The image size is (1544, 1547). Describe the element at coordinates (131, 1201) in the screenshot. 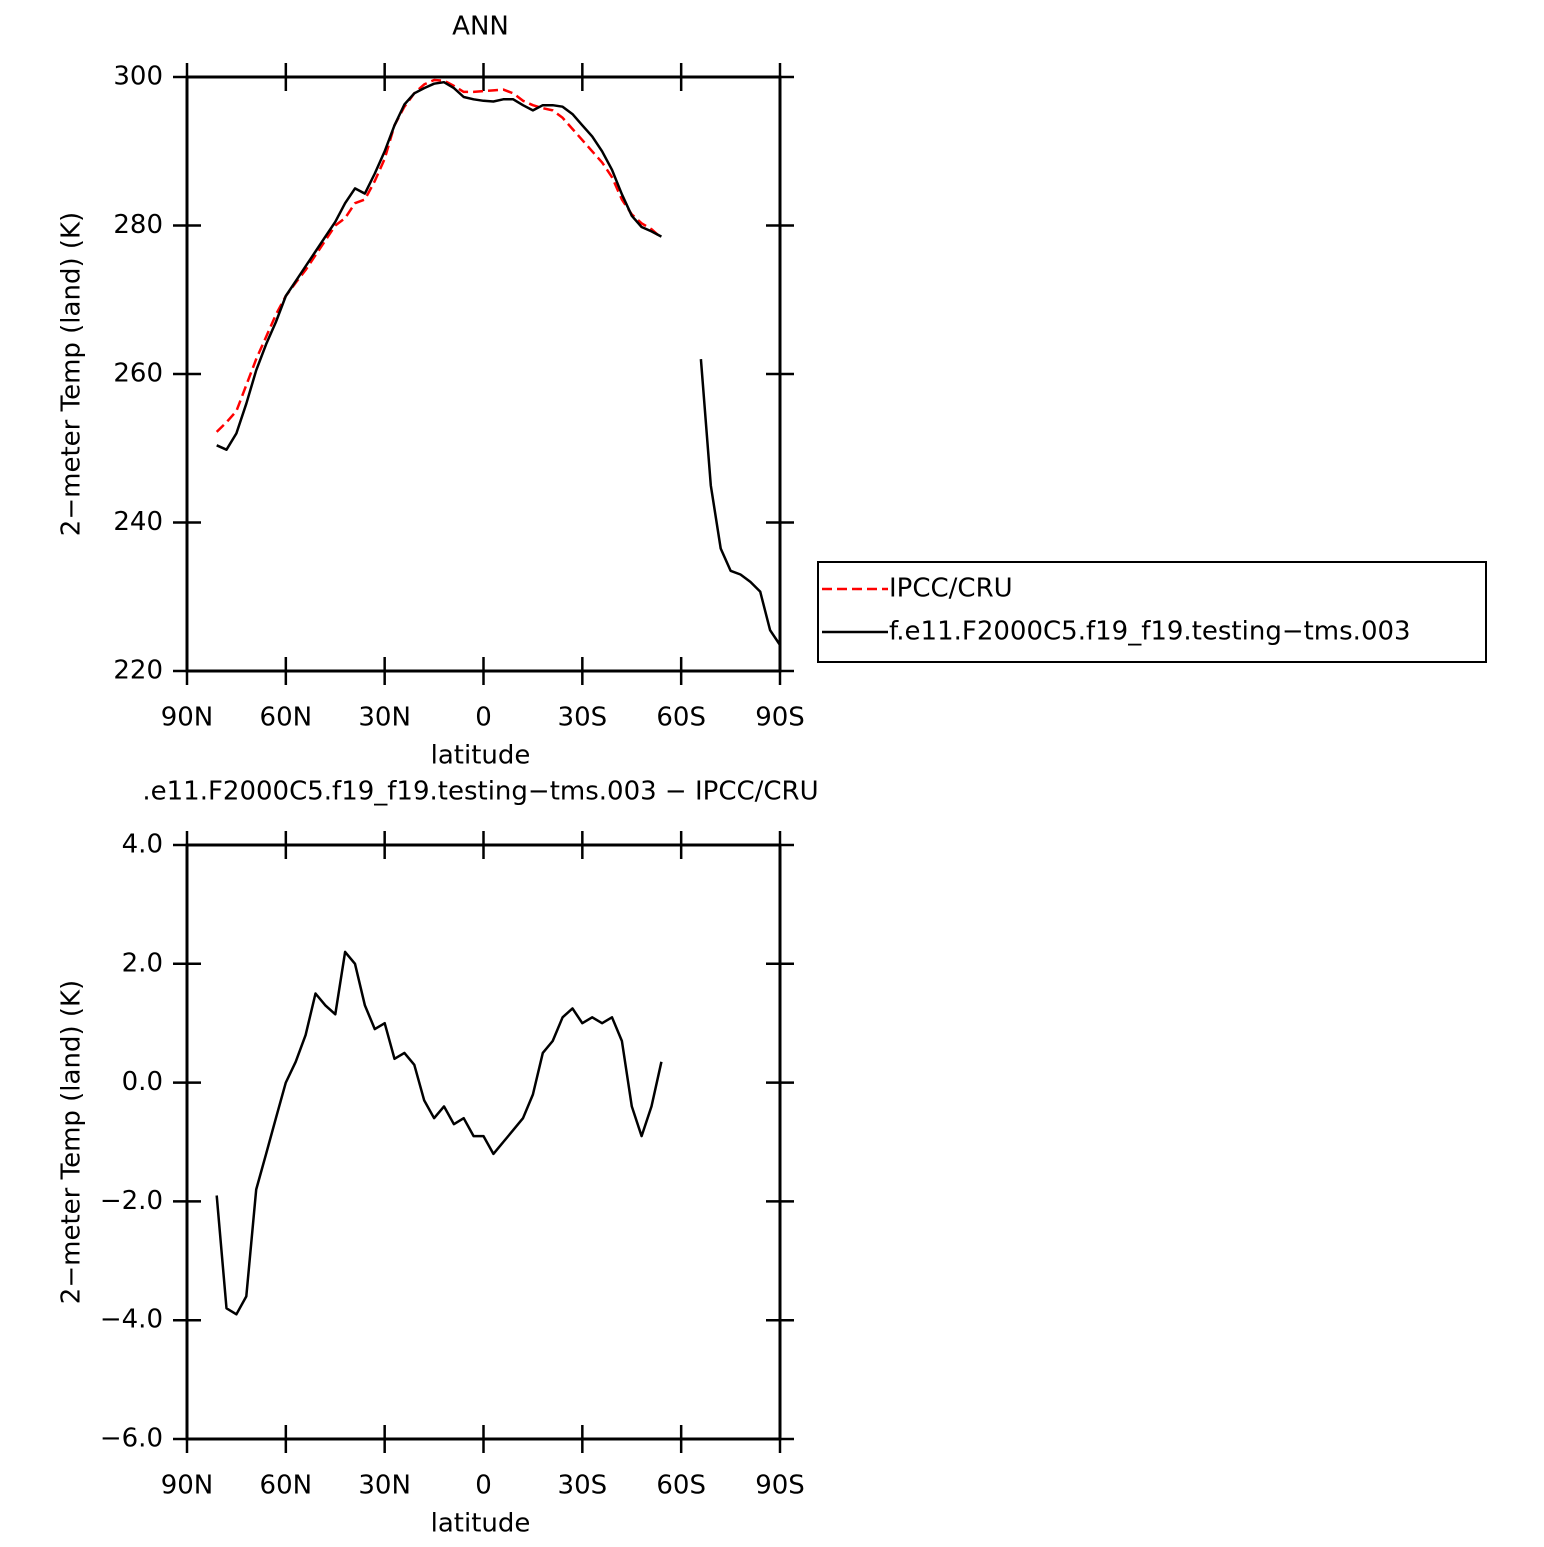

I see `y-tick-label: −2.0` at that location.